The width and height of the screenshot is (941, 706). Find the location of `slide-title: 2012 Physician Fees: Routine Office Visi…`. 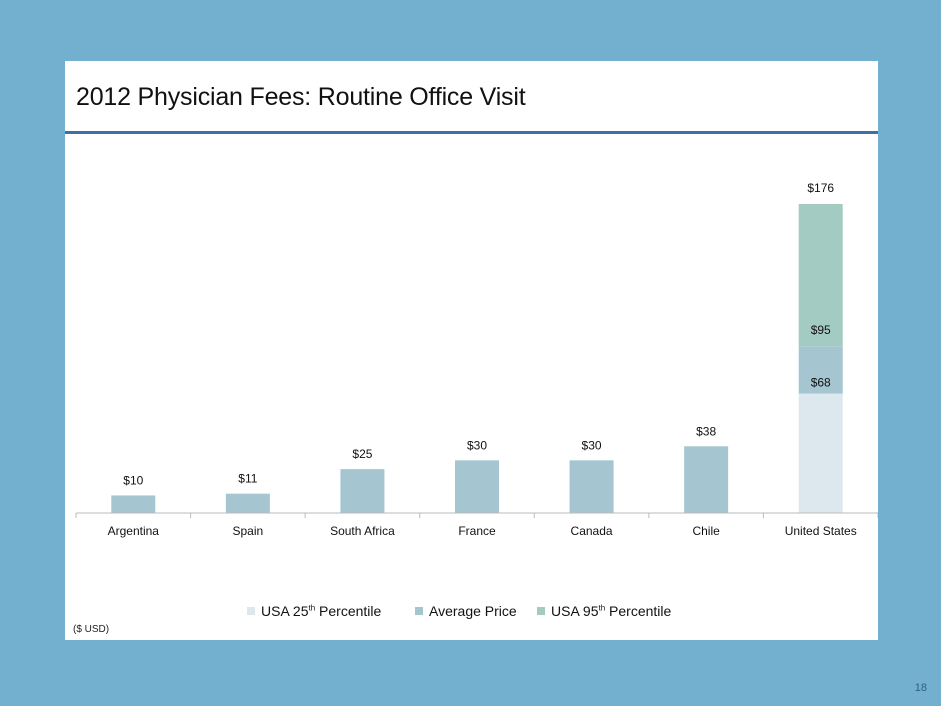

slide-title: 2012 Physician Fees: Routine Office Visi… is located at coordinates (301, 97).